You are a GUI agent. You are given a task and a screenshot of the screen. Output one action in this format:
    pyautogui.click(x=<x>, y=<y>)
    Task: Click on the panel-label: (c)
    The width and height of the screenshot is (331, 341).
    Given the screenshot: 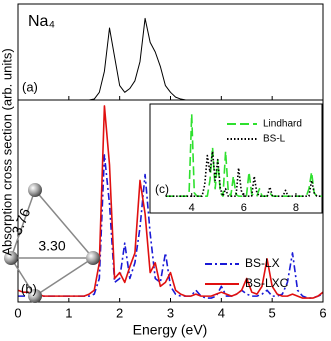 What is the action you would take?
    pyautogui.click(x=162, y=189)
    